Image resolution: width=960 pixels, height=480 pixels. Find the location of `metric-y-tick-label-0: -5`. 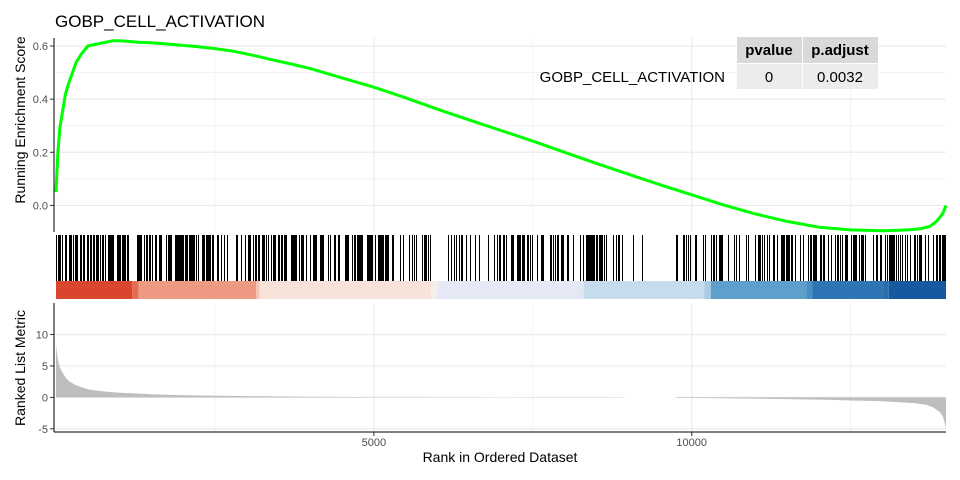

metric-y-tick-label-0: -5 is located at coordinates (43, 430).